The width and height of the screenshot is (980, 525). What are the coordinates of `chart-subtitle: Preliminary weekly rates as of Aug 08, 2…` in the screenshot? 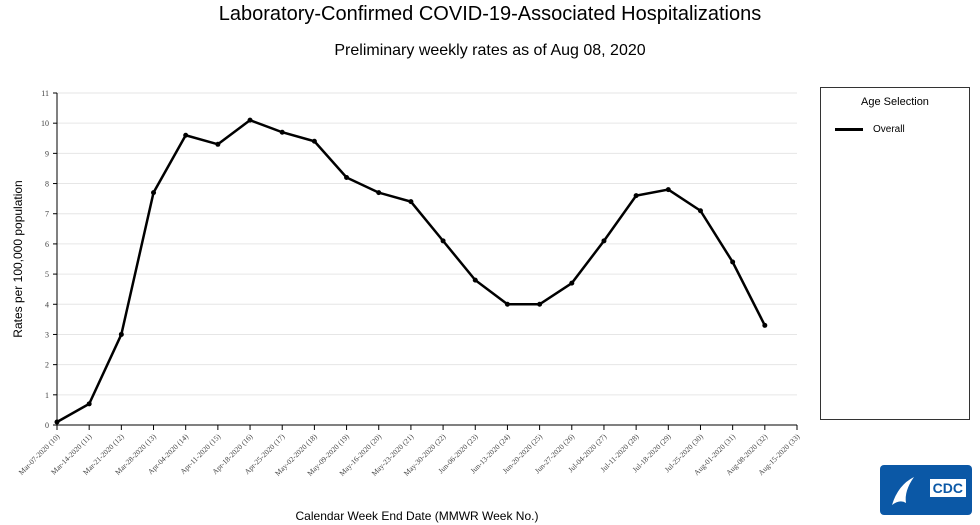 It's located at (490, 50).